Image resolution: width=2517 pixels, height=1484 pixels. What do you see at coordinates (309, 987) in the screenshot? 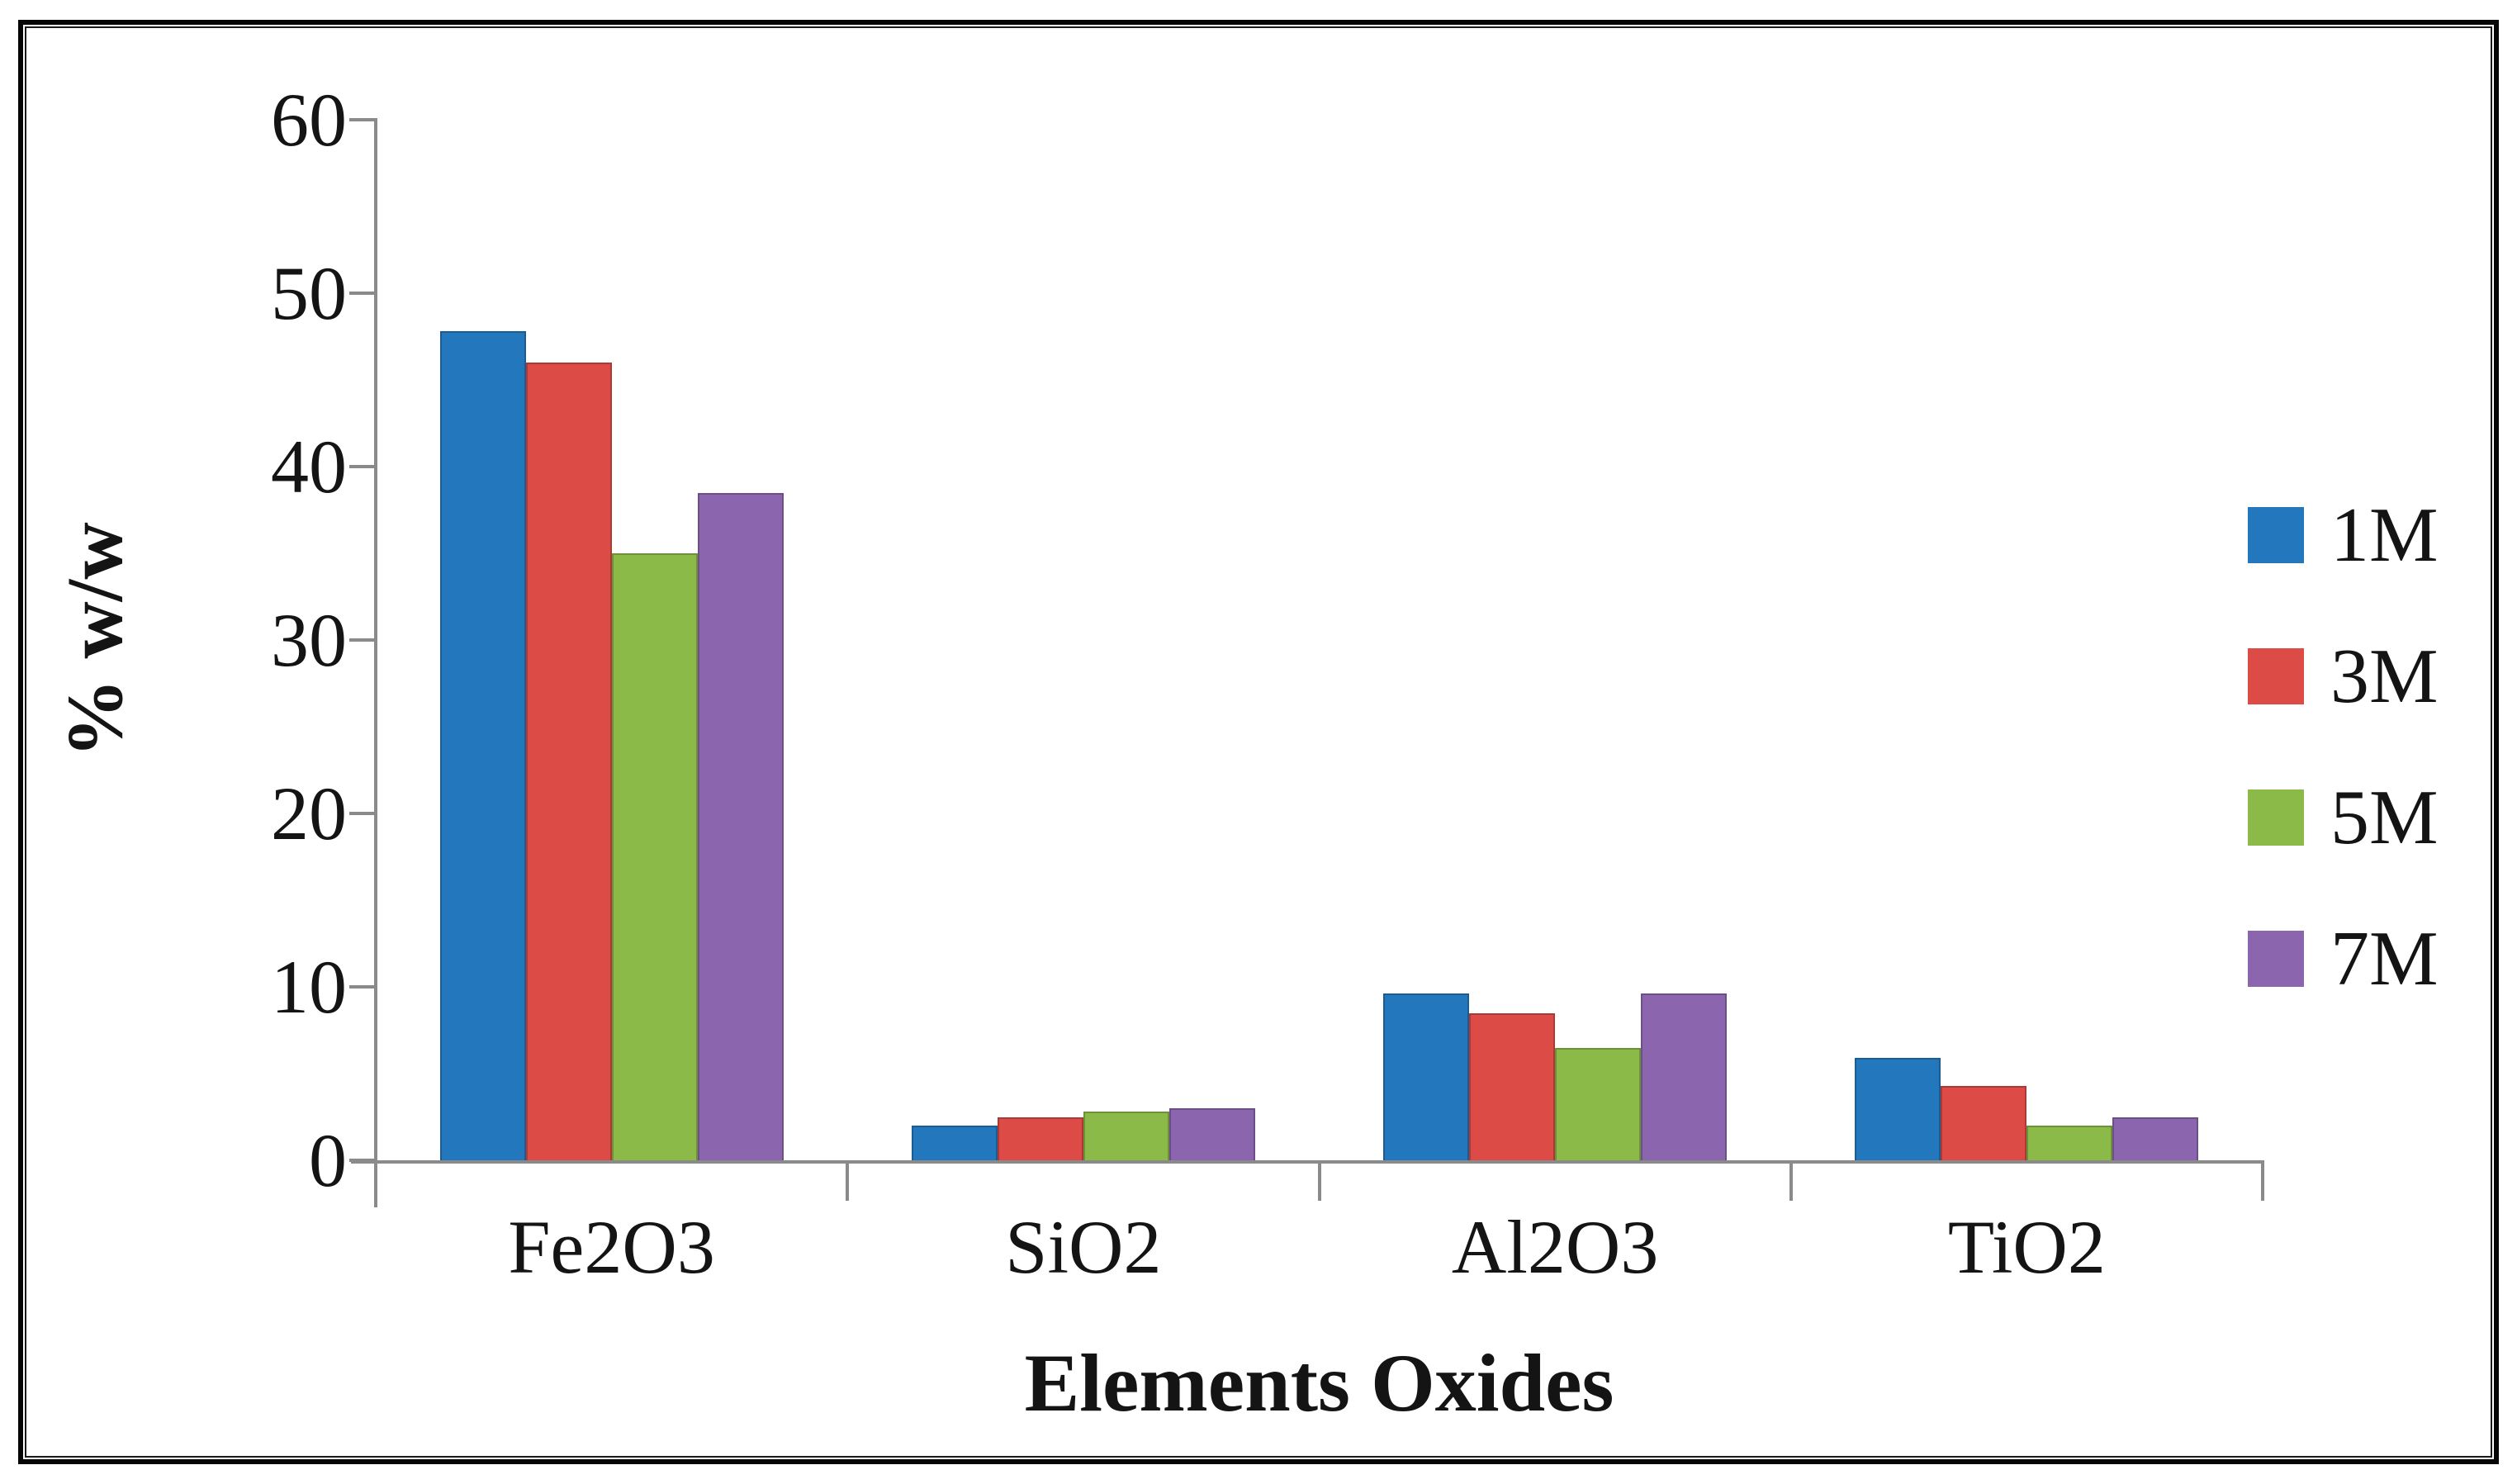
I see `y-tick-label: 10` at bounding box center [309, 987].